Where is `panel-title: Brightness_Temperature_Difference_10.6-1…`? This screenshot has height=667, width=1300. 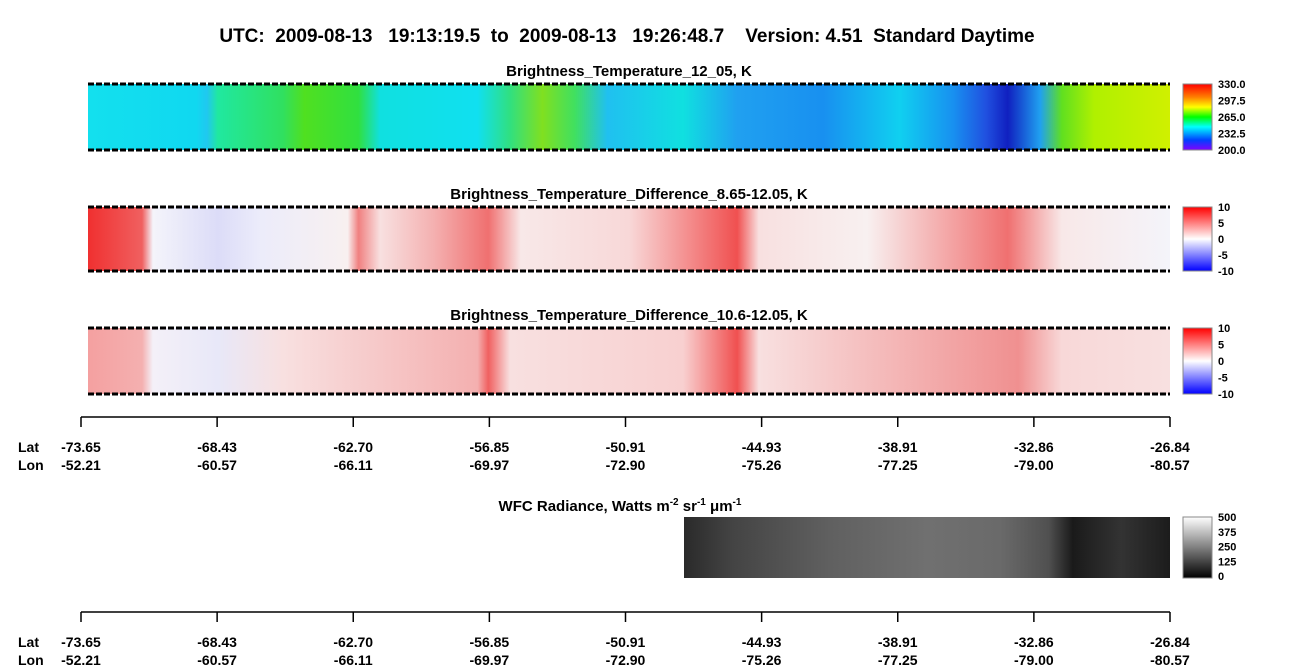
panel-title: Brightness_Temperature_Difference_10.6-1… is located at coordinates (629, 315).